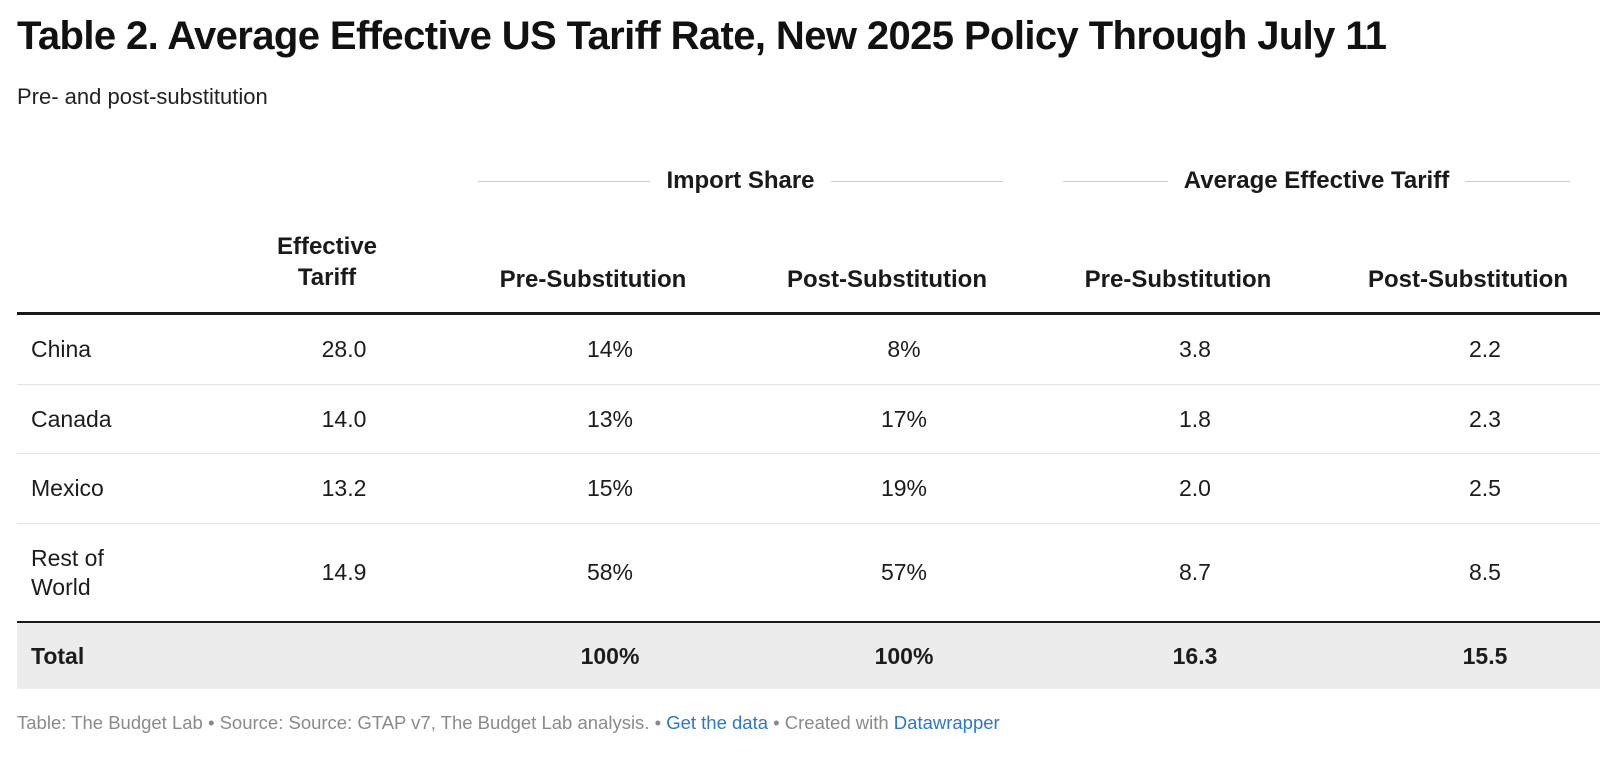 The image size is (1600, 769). I want to click on cell-import-pre: 15%, so click(610, 488).